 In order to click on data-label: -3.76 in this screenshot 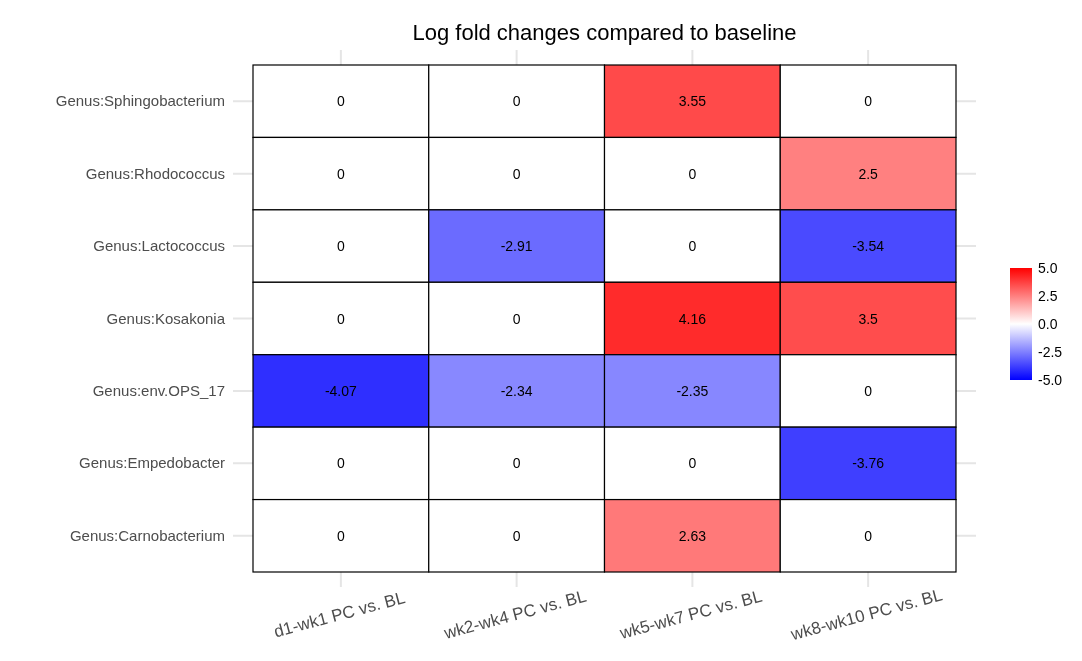, I will do `click(868, 463)`.